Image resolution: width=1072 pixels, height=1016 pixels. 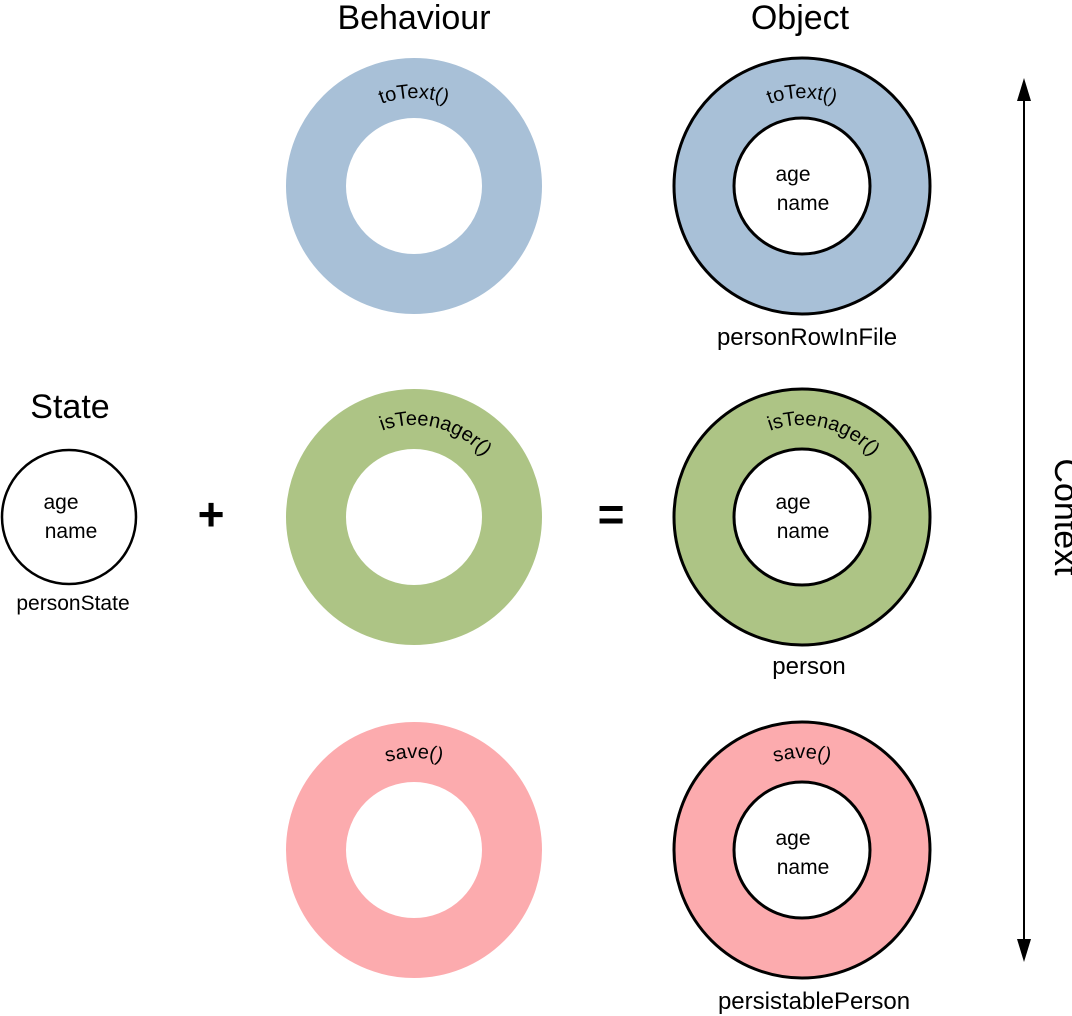 What do you see at coordinates (414, 517) in the screenshot?
I see `behaviour-ring-isteenager: isTeenager()` at bounding box center [414, 517].